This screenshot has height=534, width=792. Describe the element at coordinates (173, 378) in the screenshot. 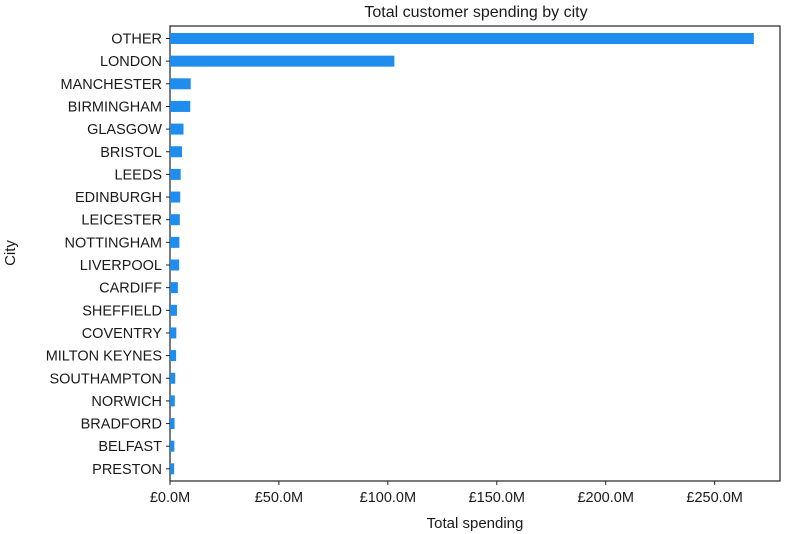

I see `bar-southampton` at that location.